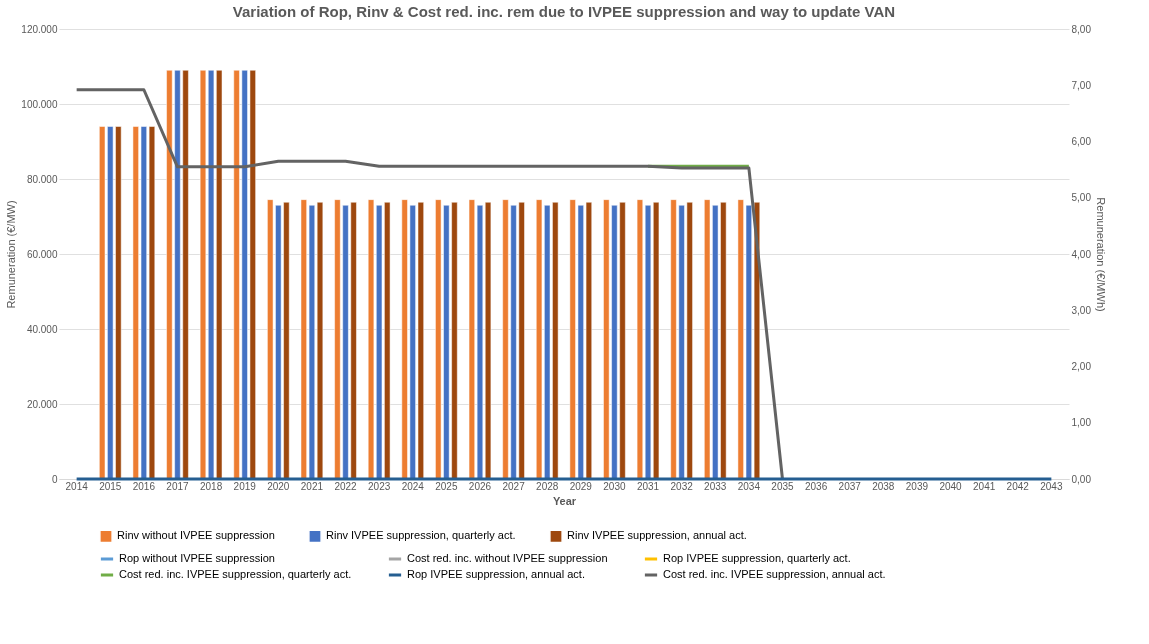 This screenshot has width=1149, height=644. Describe the element at coordinates (816, 486) in the screenshot. I see `x-tick-label: 2036` at that location.